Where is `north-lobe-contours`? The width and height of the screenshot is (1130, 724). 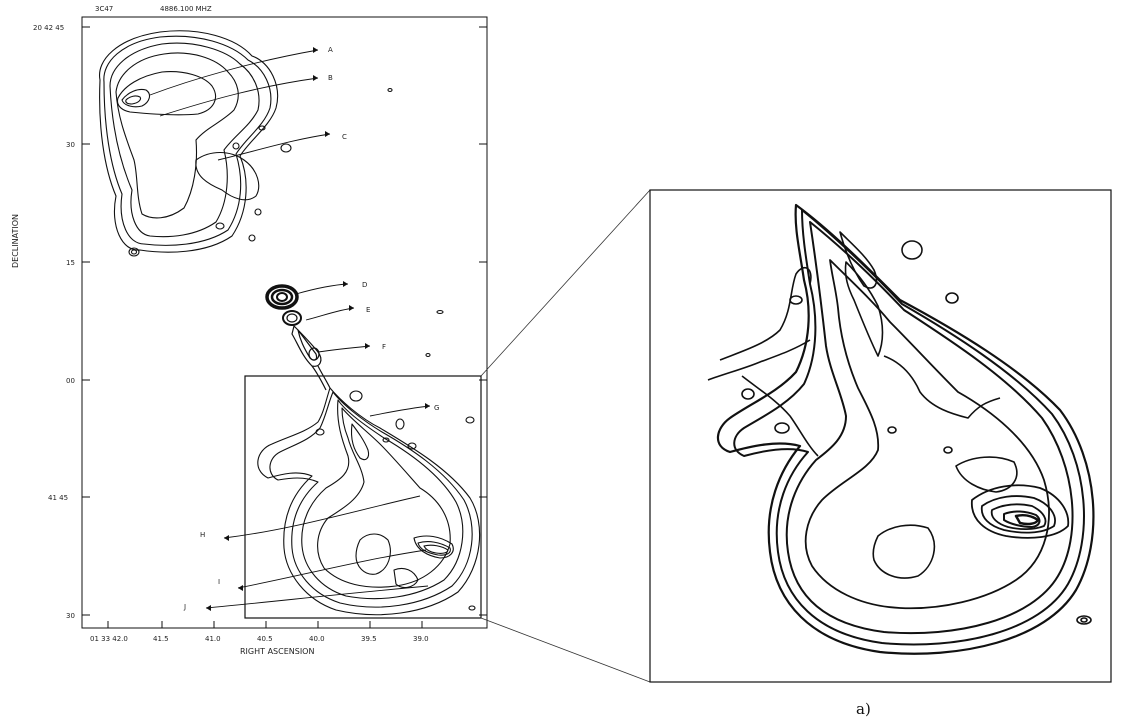
north-lobe-contours is located at coordinates (246, 143).